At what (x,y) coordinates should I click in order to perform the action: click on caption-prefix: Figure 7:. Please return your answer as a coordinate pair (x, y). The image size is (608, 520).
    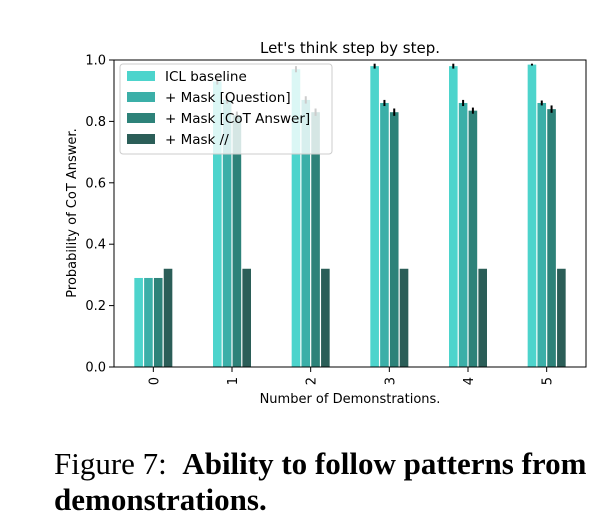
    Looking at the image, I should click on (110, 463).